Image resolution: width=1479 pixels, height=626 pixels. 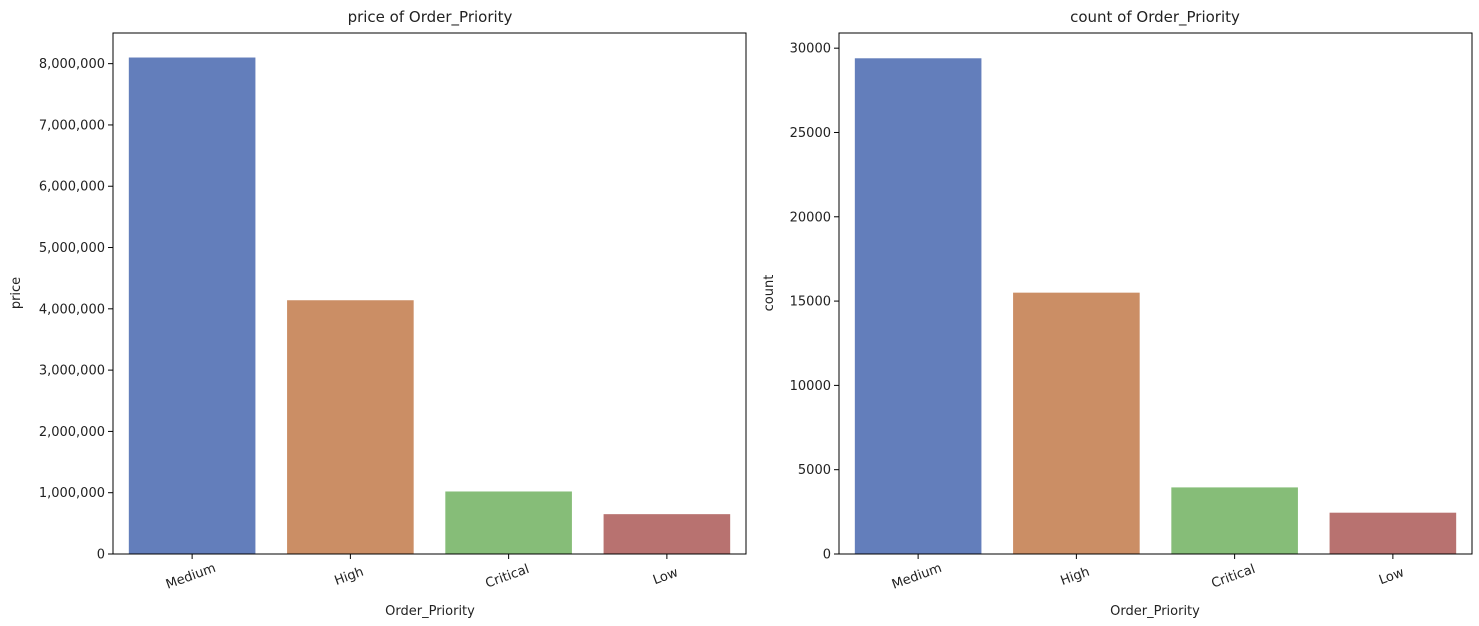 I want to click on count-bar-low, so click(x=1393, y=533).